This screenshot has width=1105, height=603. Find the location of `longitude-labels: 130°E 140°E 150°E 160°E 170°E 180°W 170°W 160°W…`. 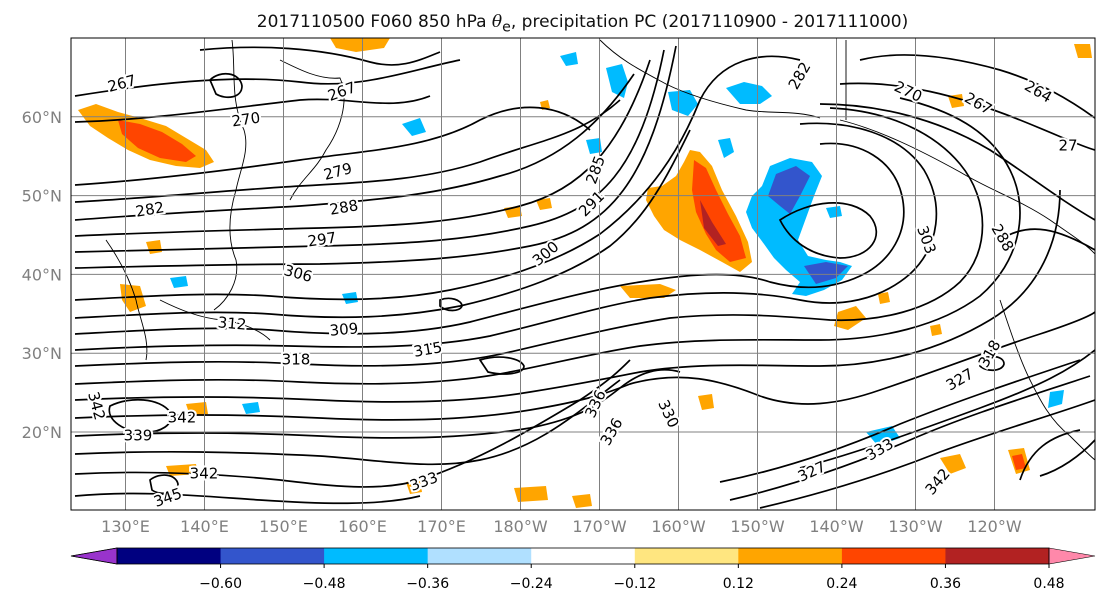

longitude-labels: 130°E 140°E 150°E 160°E 170°E 180°W 170°W 160°W… is located at coordinates (561, 526).